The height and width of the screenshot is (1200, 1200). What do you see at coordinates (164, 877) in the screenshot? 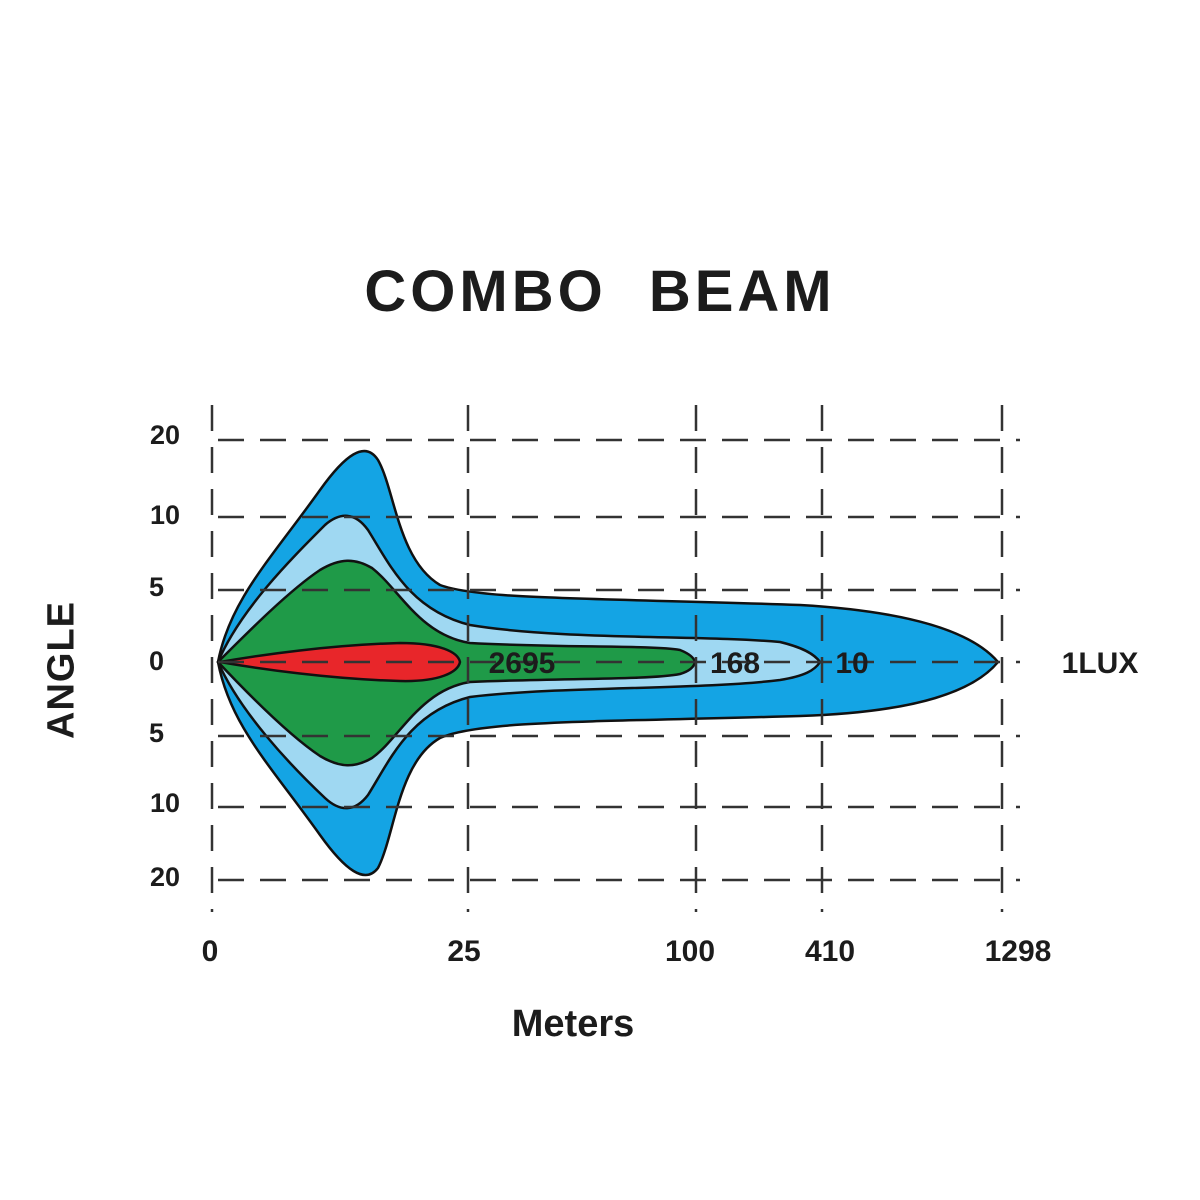
I see `y-tick-20-bottom: 20` at bounding box center [164, 877].